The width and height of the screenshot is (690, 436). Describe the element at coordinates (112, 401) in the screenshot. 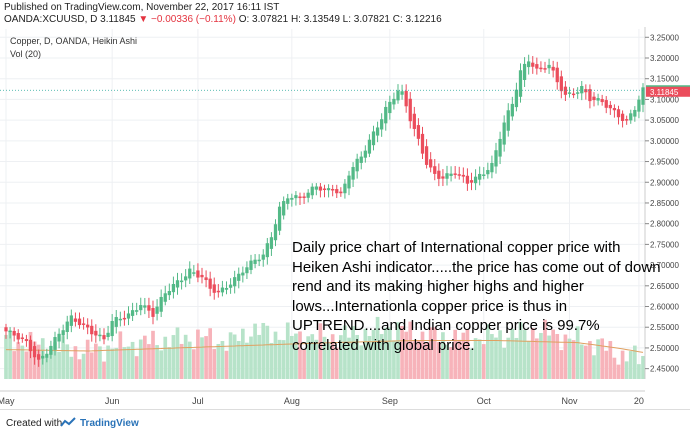

I see `time-tick-label: Jun` at that location.